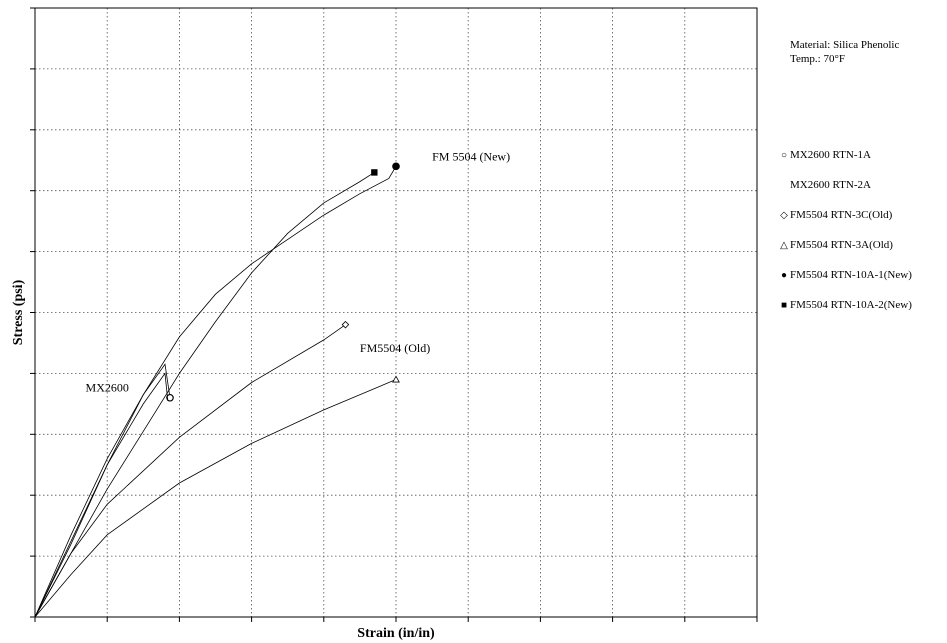 The height and width of the screenshot is (643, 947). Describe the element at coordinates (841, 215) in the screenshot. I see `legend-label: FM5504 RTN-3C(Old)` at that location.